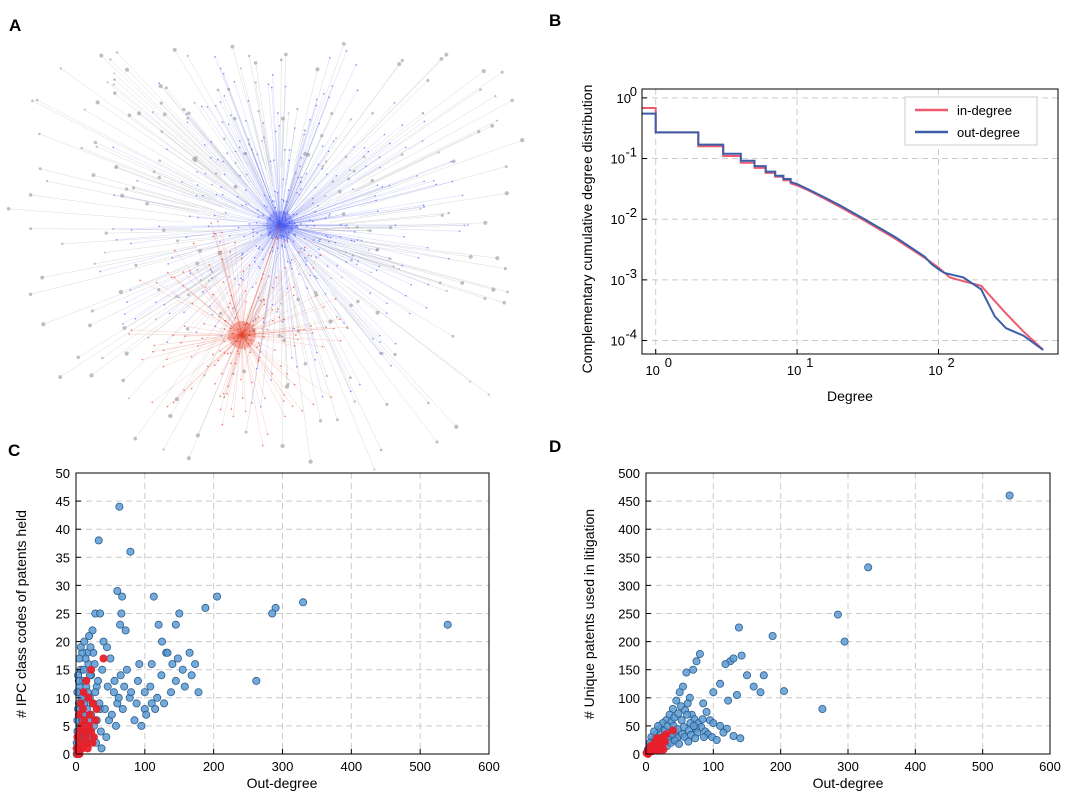 The image size is (1065, 797). What do you see at coordinates (850, 396) in the screenshot?
I see `x-axis-label: Degree` at bounding box center [850, 396].